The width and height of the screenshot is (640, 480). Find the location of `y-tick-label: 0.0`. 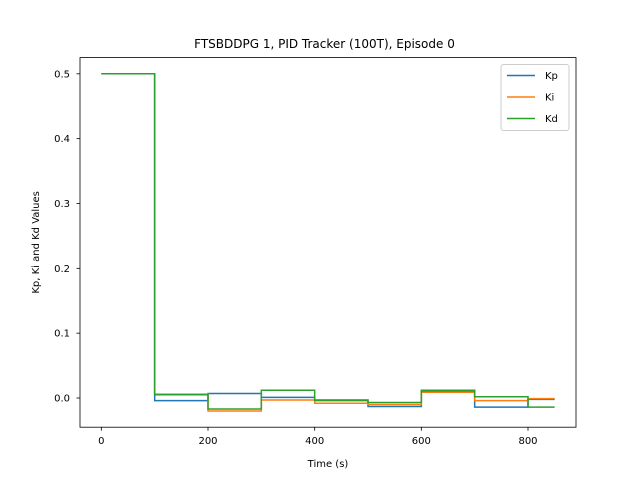

y-tick-label: 0.0 is located at coordinates (62, 399).